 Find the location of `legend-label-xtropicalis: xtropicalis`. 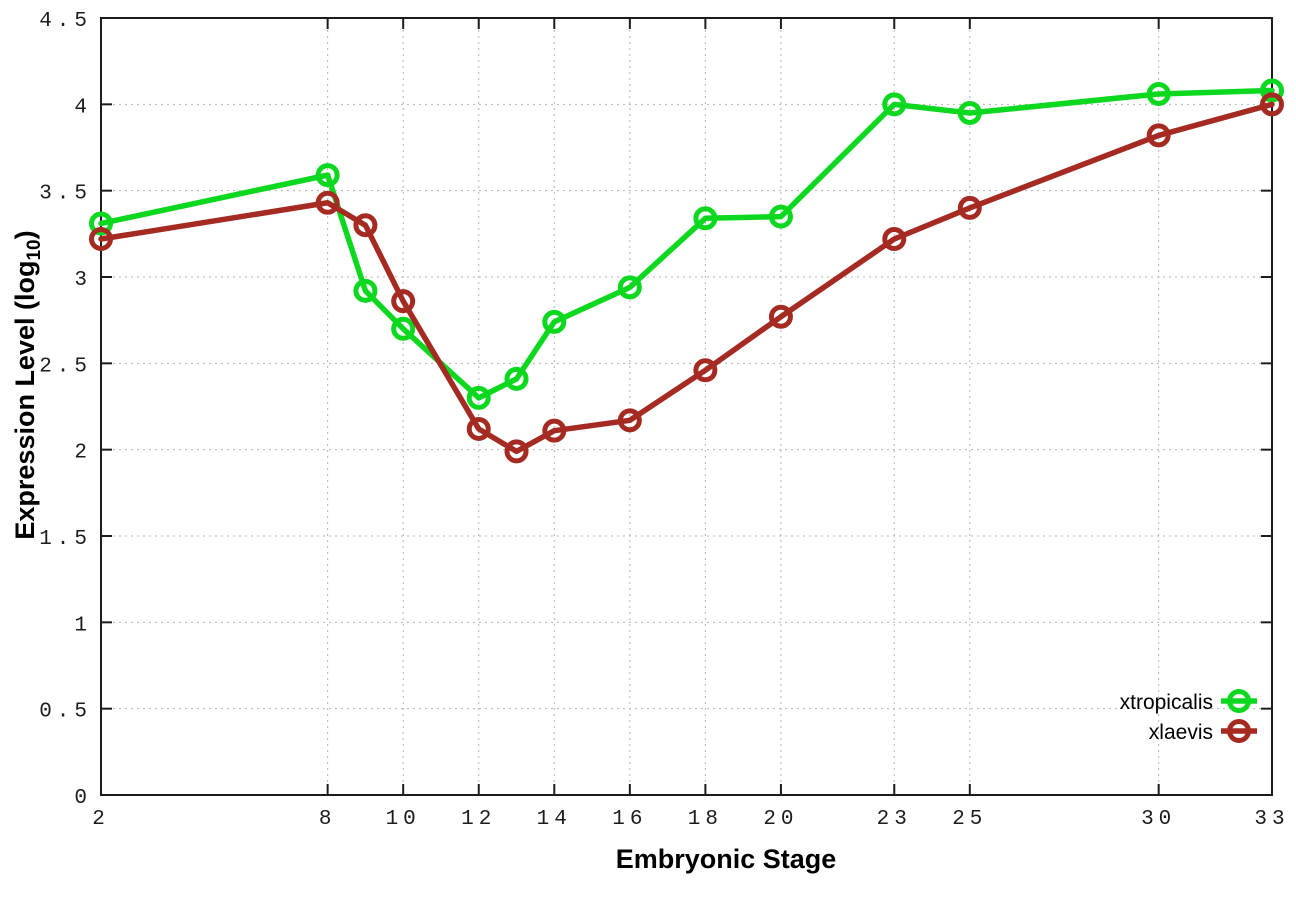

legend-label-xtropicalis: xtropicalis is located at coordinates (1166, 702).